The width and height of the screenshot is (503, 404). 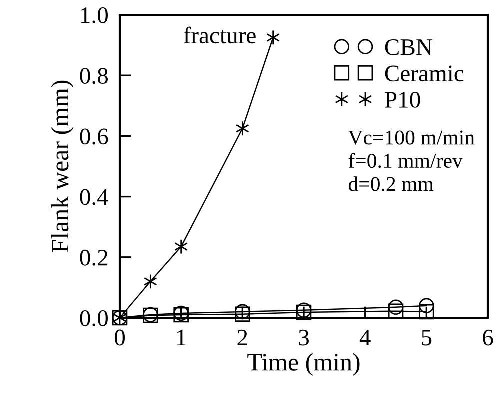 What do you see at coordinates (94, 136) in the screenshot?
I see `y-tick-label: 0.6` at bounding box center [94, 136].